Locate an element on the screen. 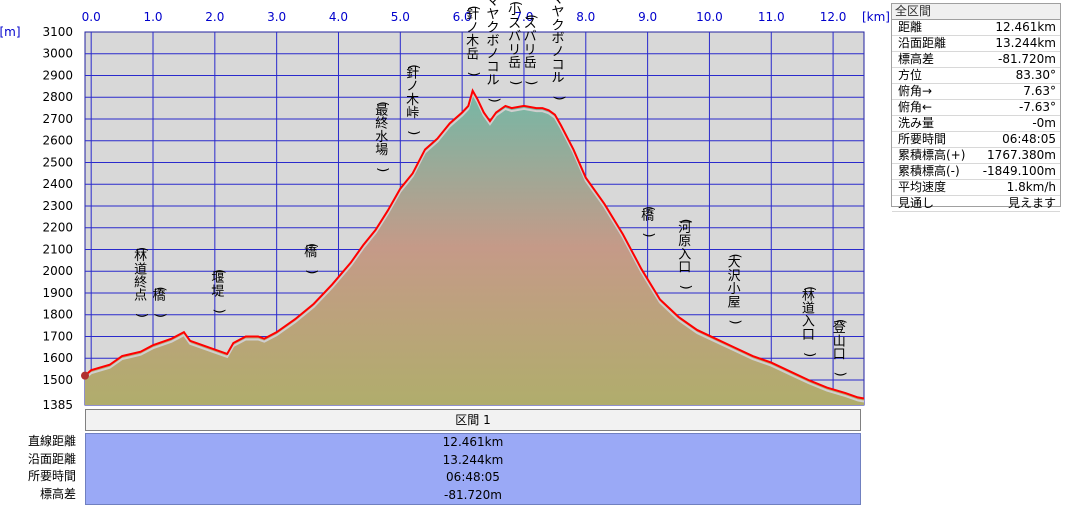 The image size is (1066, 522). stats-row: 累積標高(+) 1767.380m is located at coordinates (976, 156).